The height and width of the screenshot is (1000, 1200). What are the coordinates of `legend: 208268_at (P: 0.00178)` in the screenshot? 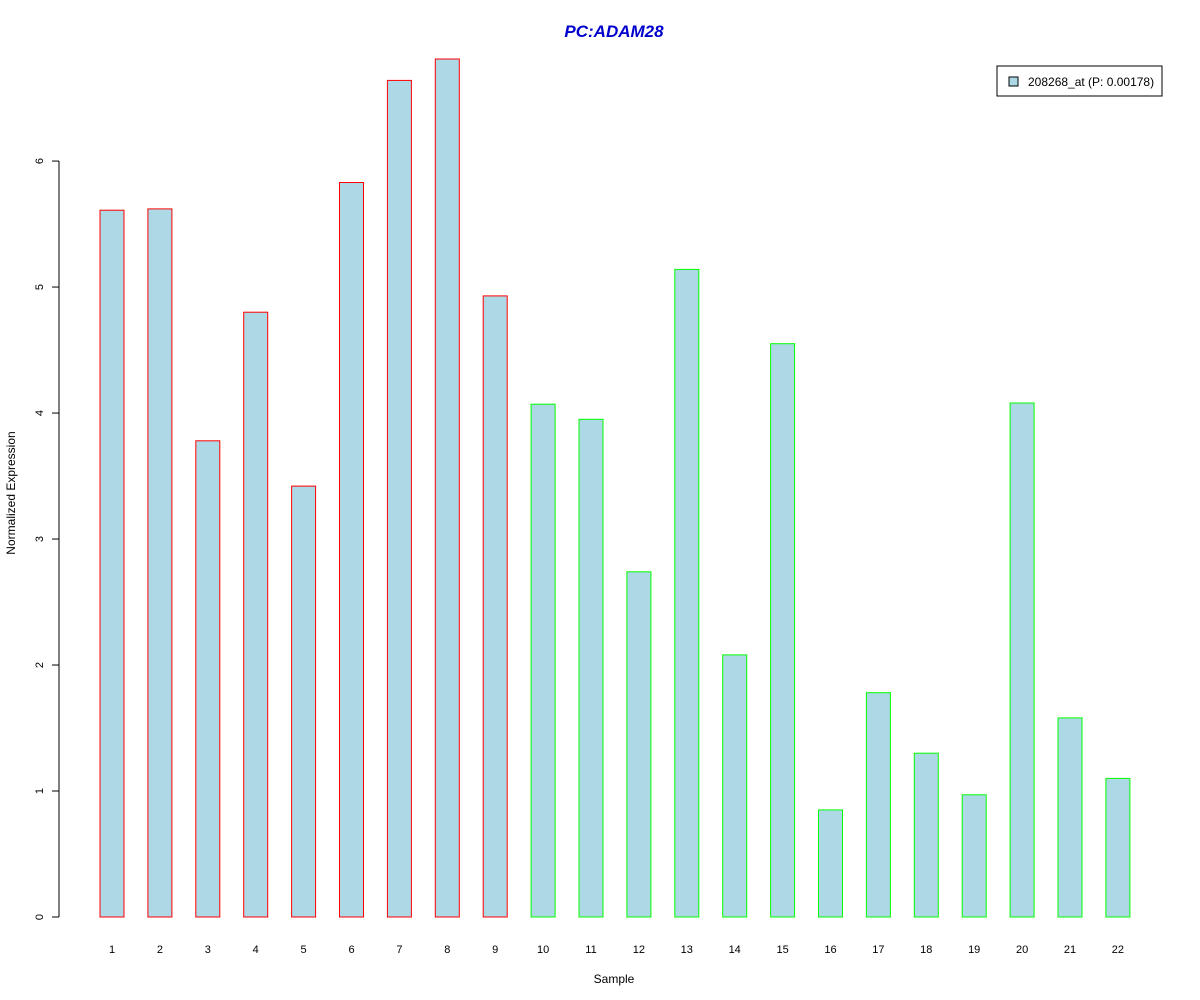 It's located at (1079, 81).